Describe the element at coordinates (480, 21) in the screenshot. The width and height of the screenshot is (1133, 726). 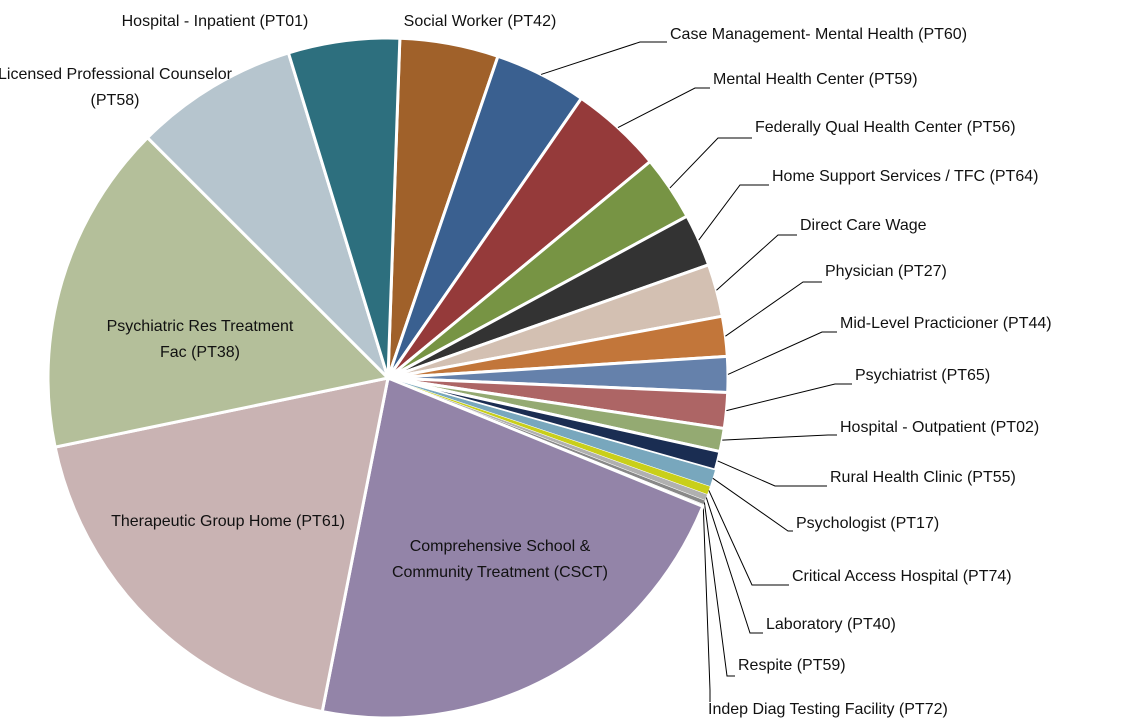
I see `slice-label: Social Worker (PT42)` at that location.